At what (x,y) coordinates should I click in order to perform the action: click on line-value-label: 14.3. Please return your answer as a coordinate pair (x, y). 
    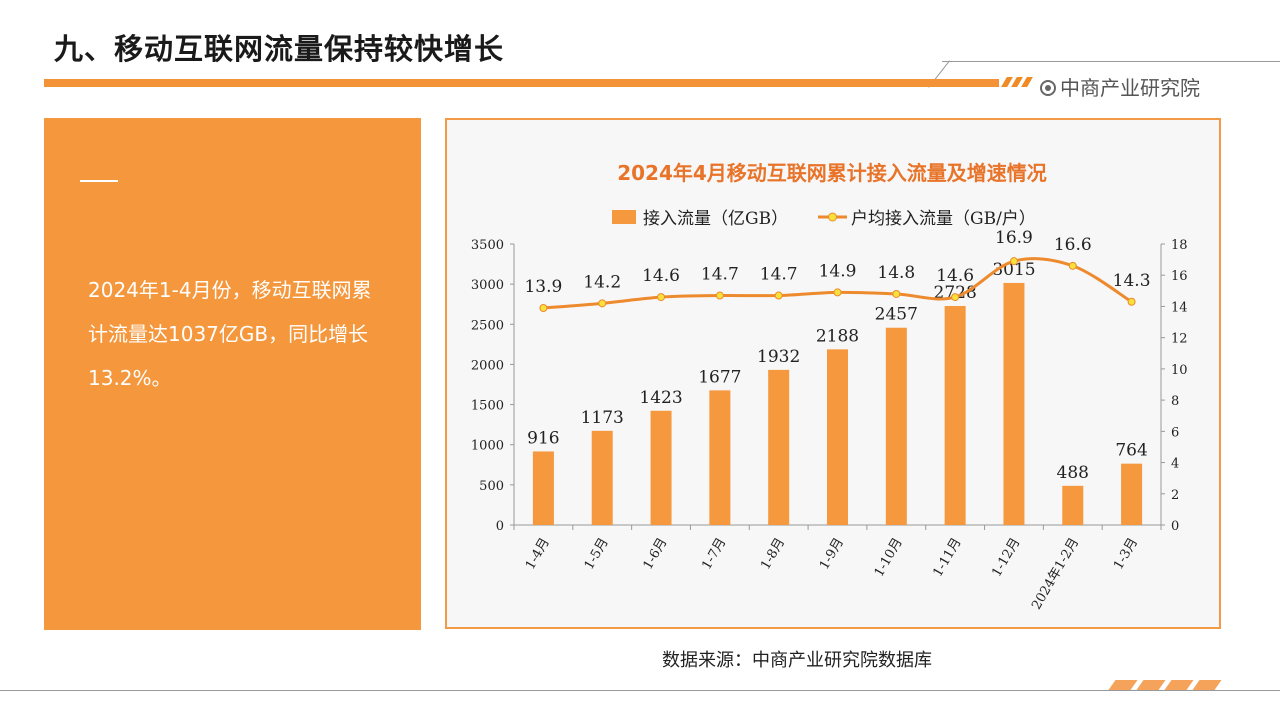
    Looking at the image, I should click on (1132, 281).